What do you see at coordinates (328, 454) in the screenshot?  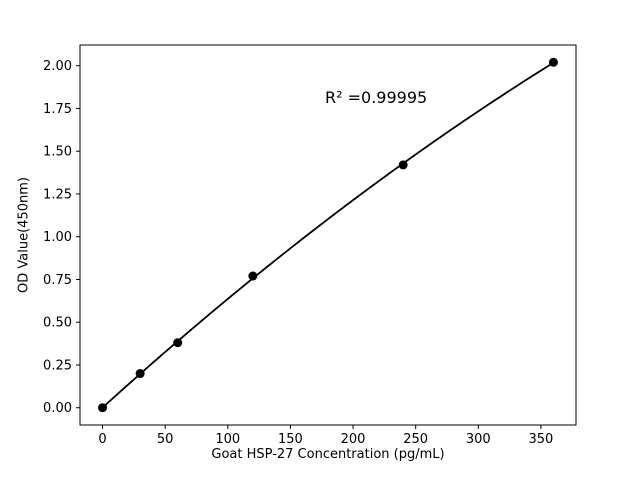 I see `x-axis-label: Goat HSP-27 Concentration (pg/mL)` at bounding box center [328, 454].